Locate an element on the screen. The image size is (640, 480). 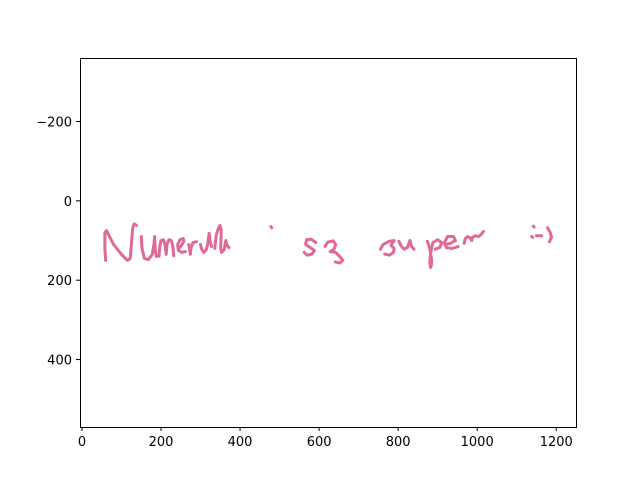
x-tick-label: 800 is located at coordinates (398, 442).